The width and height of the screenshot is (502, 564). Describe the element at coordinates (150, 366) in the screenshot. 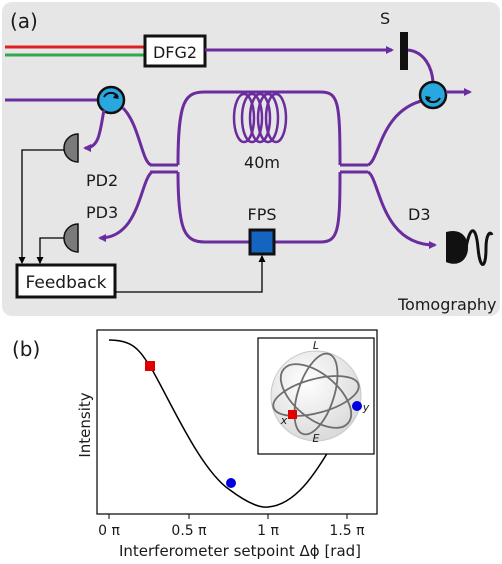

I see `red-square-marker` at that location.